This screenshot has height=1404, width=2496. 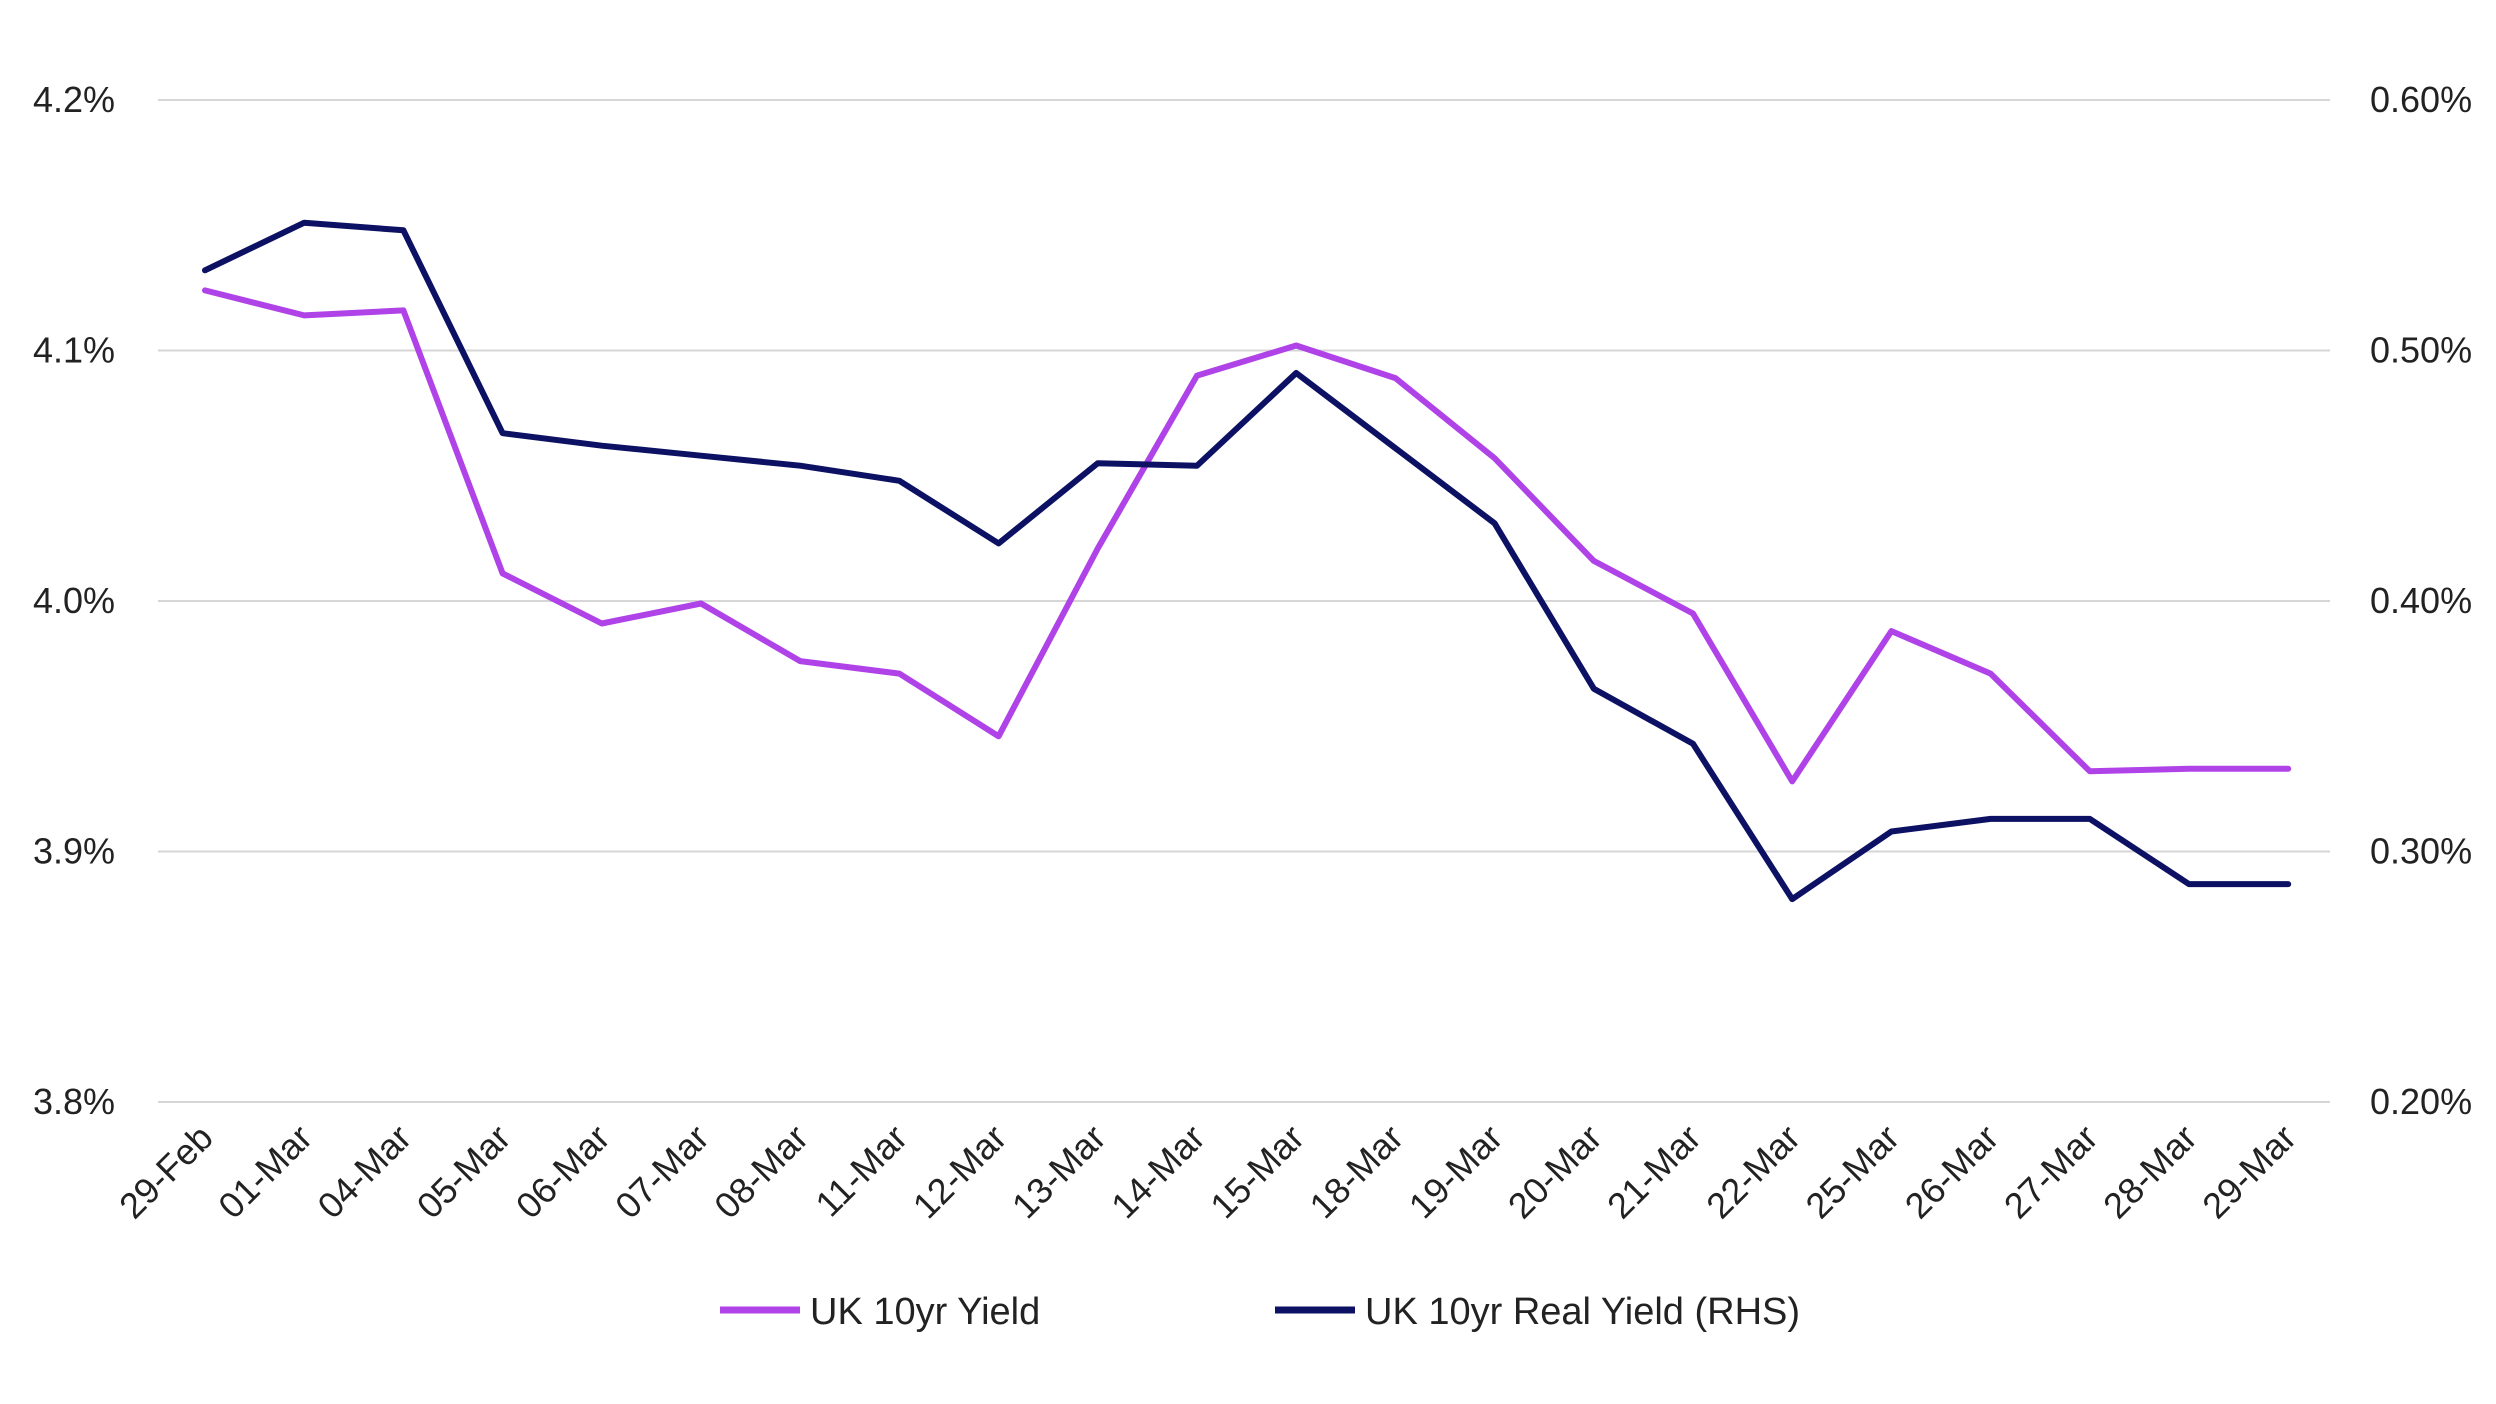 What do you see at coordinates (861, 1171) in the screenshot?
I see `x-tick-label: 11-Mar` at bounding box center [861, 1171].